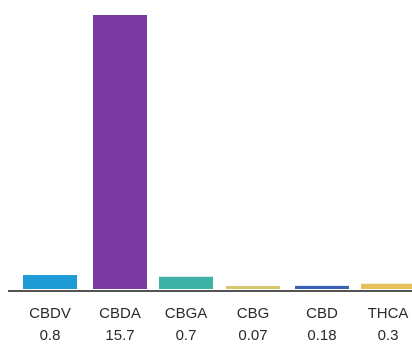  I want to click on value-label-cbg: 0.07, so click(252, 335).